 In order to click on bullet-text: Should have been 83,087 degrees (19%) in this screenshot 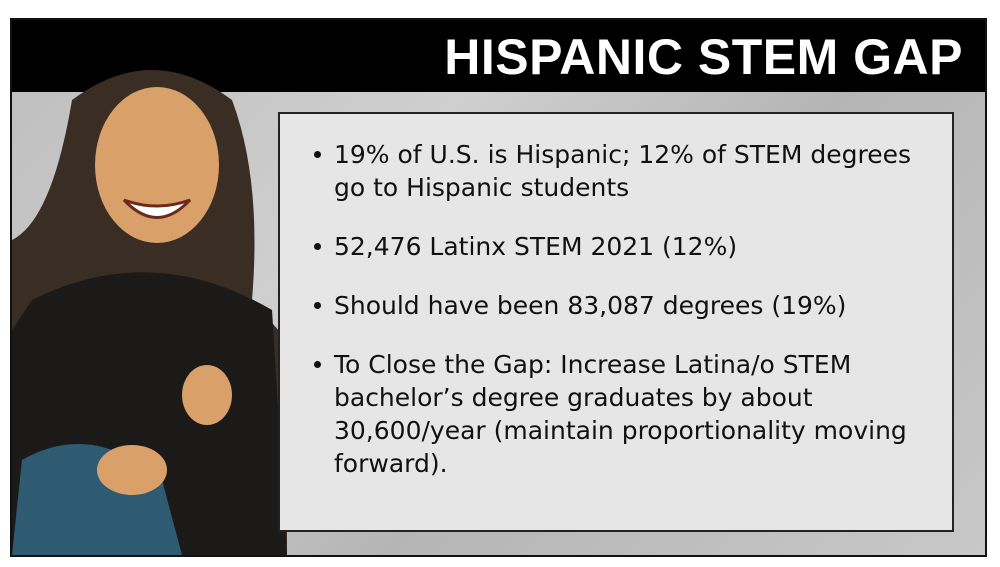, I will do `click(590, 305)`.